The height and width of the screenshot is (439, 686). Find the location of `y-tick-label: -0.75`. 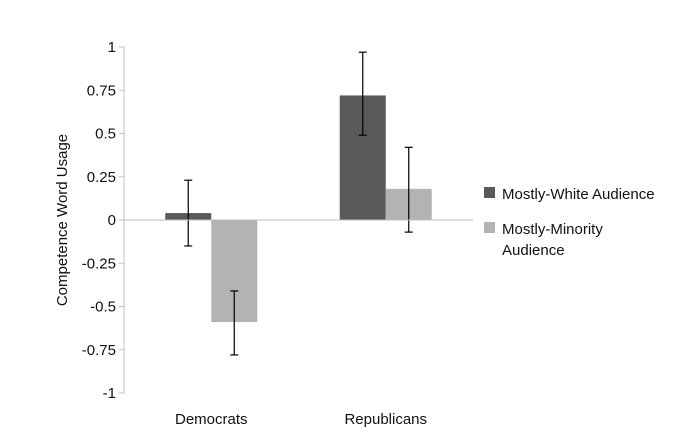

y-tick-label: -0.75 is located at coordinates (99, 350).